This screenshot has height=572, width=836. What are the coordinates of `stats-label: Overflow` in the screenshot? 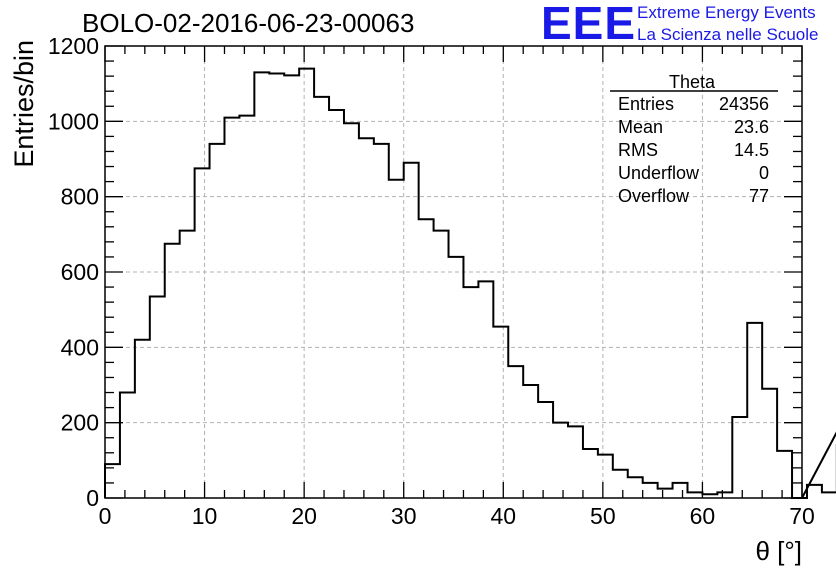 It's located at (654, 196).